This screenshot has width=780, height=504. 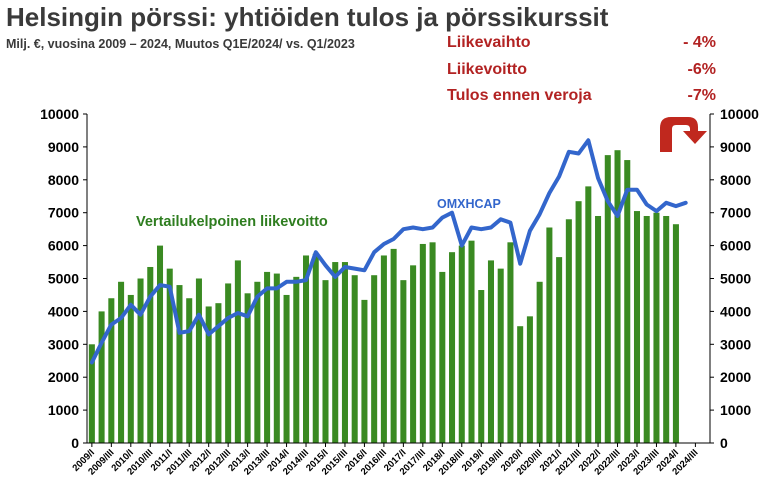 What do you see at coordinates (469, 204) in the screenshot?
I see `line-series-annotation: OMXHCAP` at bounding box center [469, 204].